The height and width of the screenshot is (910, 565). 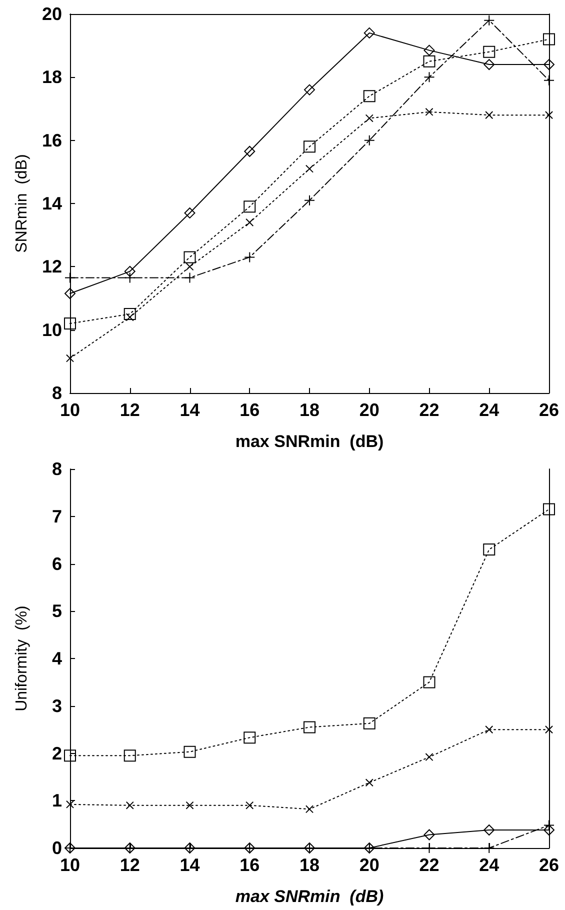 What do you see at coordinates (52, 14) in the screenshot?
I see `y-tick-label: 20` at bounding box center [52, 14].